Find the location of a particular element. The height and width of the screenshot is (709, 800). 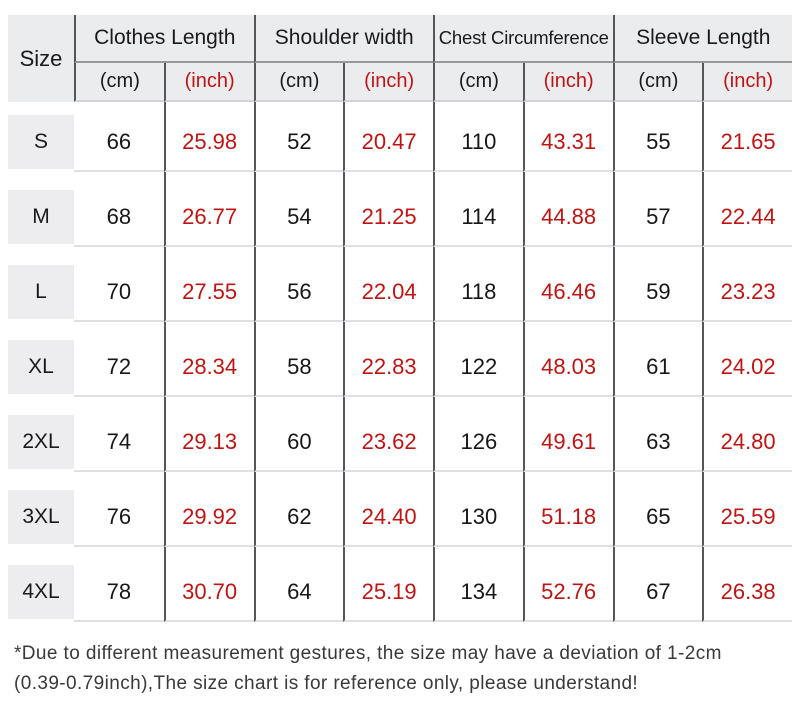

cell-inch: 21.25 is located at coordinates (388, 209).